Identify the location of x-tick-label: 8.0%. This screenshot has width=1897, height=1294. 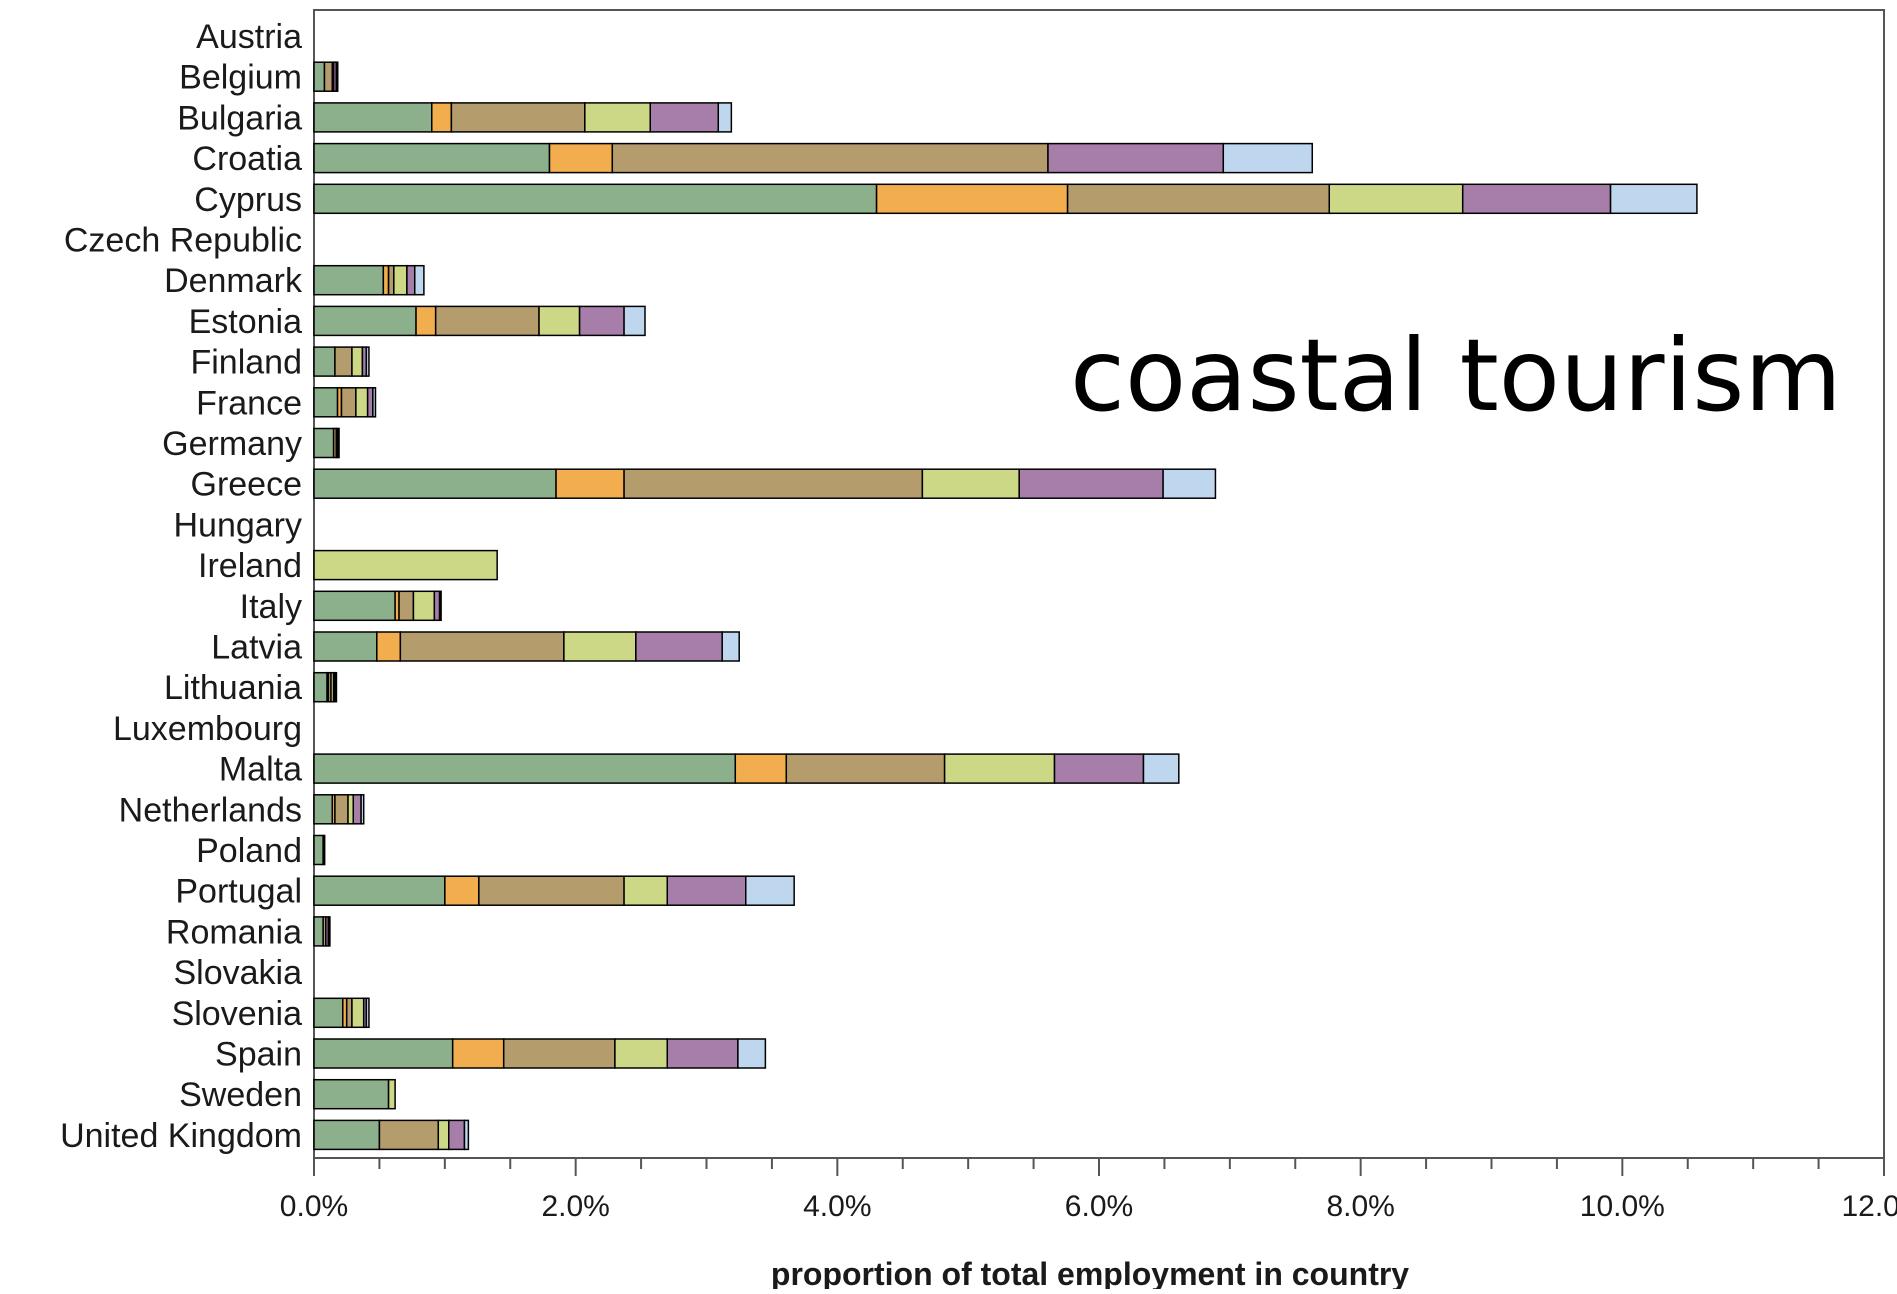
(1360, 1206).